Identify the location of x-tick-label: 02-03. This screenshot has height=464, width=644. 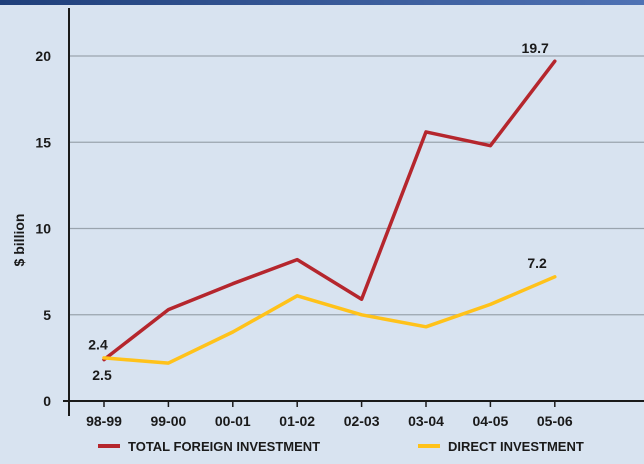
(362, 421).